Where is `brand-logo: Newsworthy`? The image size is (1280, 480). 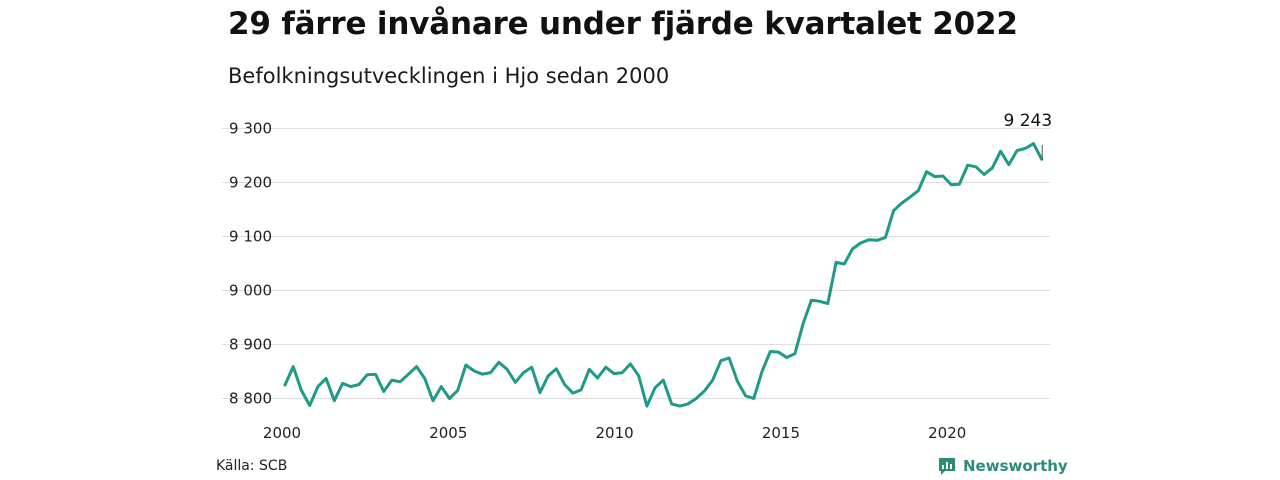
brand-logo: Newsworthy is located at coordinates (1002, 466).